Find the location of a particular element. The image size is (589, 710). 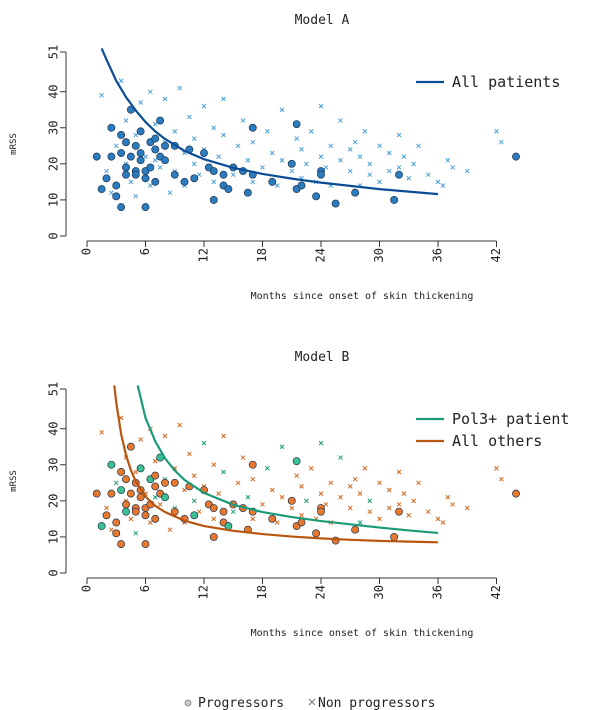

chart-title: Model B is located at coordinates (322, 357).